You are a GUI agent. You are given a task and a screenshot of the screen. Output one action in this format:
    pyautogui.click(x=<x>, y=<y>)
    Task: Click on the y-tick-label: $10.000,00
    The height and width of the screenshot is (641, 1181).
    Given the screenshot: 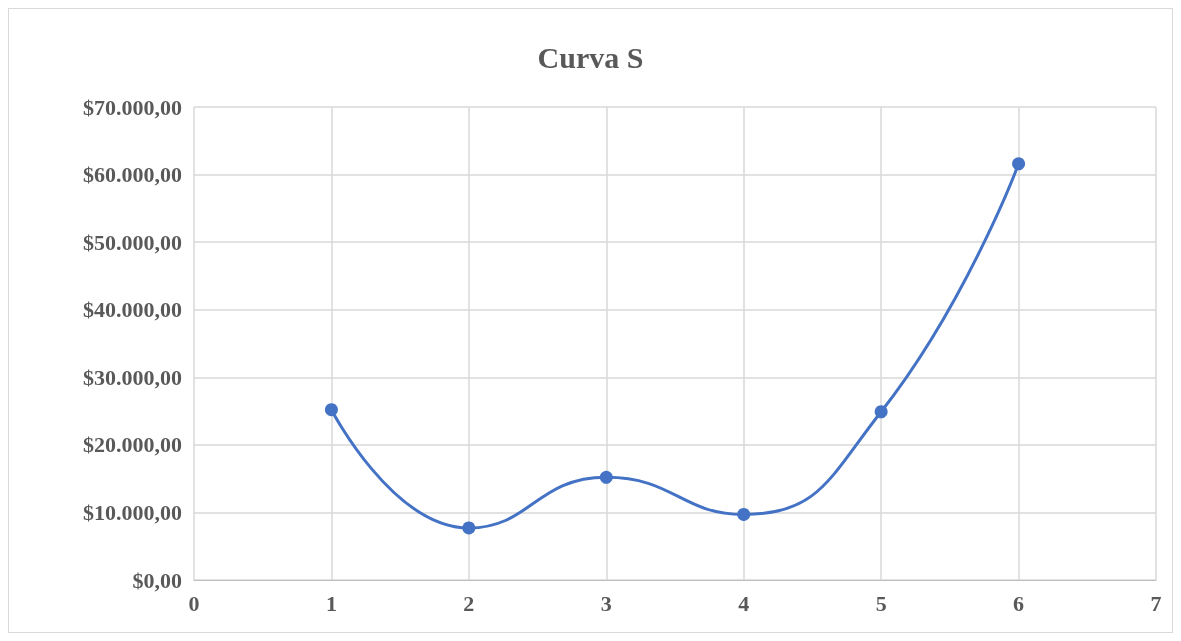 What is the action you would take?
    pyautogui.click(x=132, y=512)
    